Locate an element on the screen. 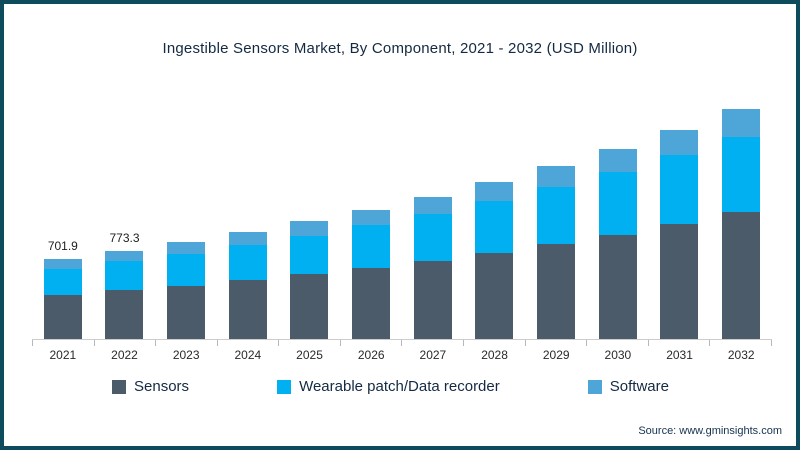  bar-2023 is located at coordinates (186, 219).